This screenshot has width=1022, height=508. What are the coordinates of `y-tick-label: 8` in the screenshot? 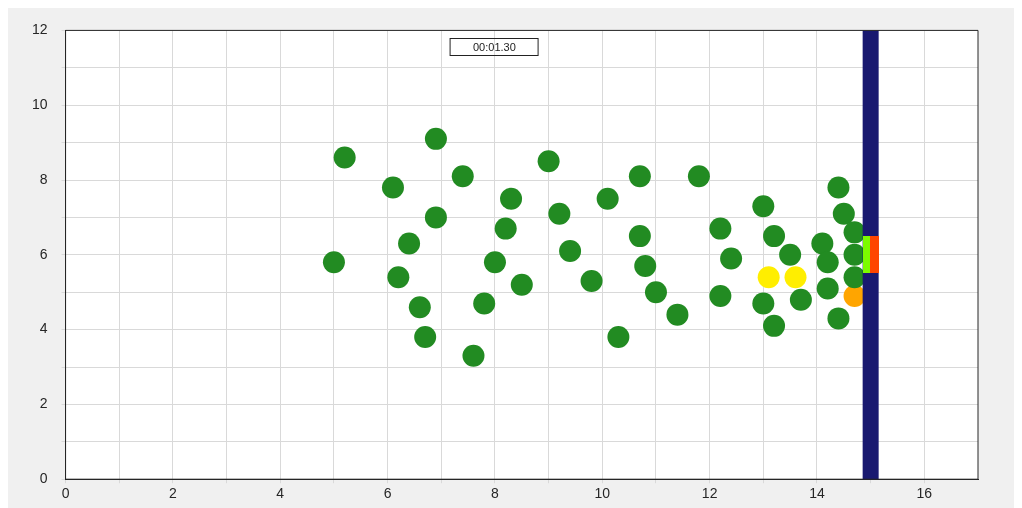 It's located at (43, 178).